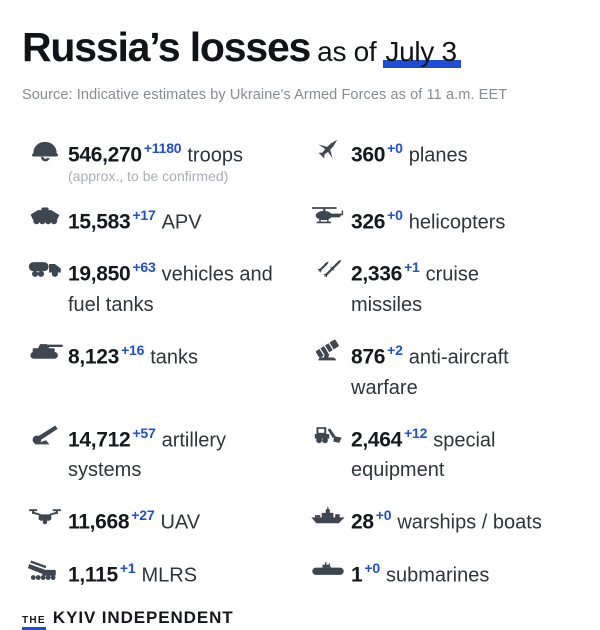  Describe the element at coordinates (357, 575) in the screenshot. I see `stat-value: 1` at that location.